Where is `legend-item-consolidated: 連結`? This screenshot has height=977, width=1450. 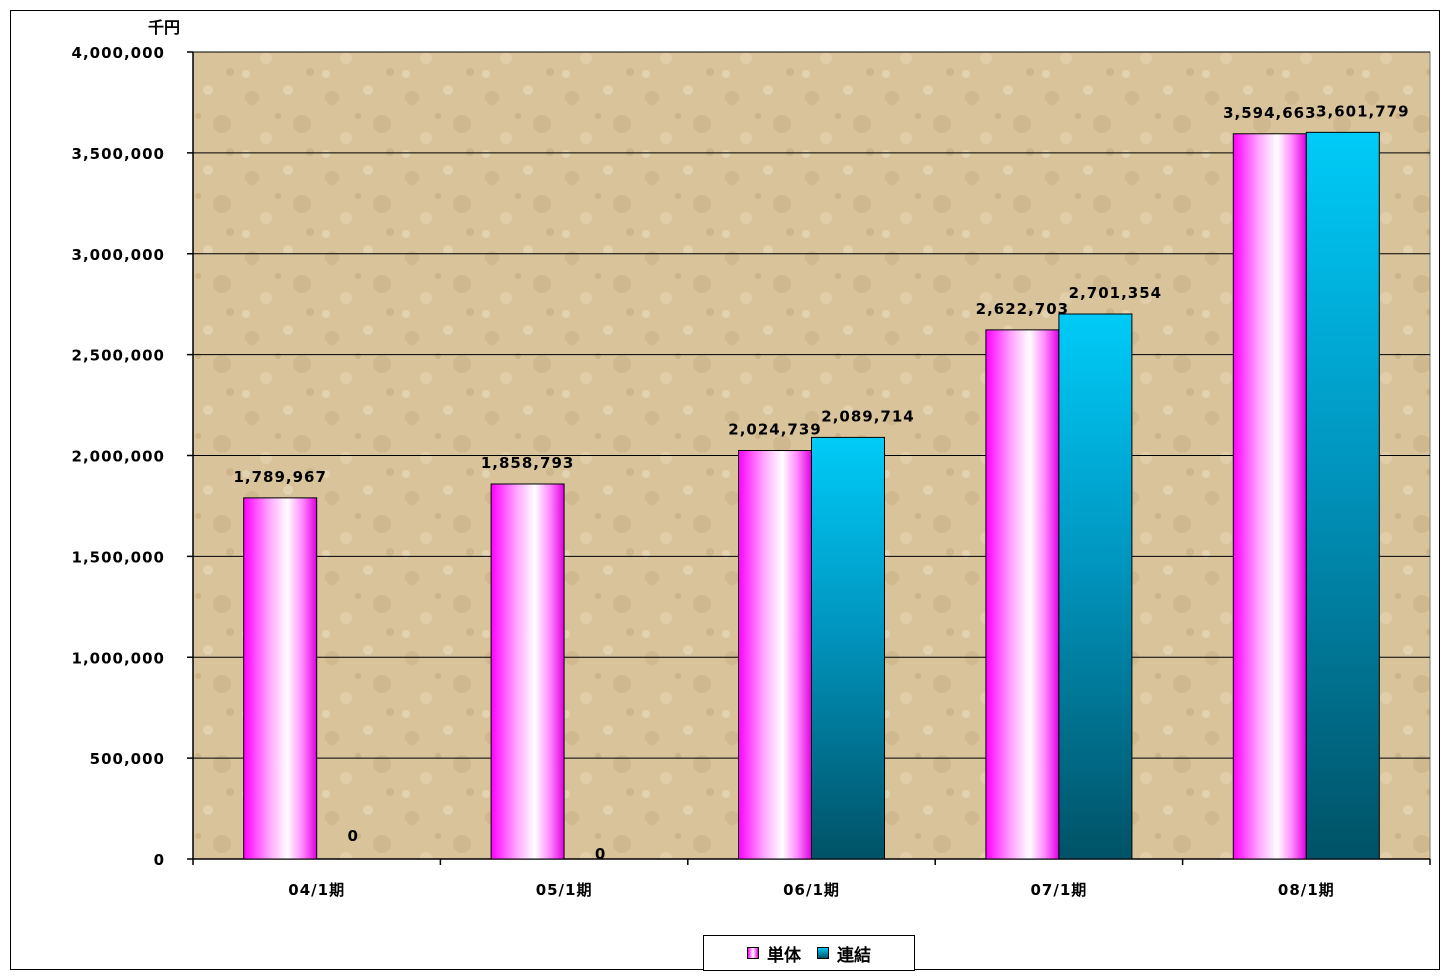
legend-item-consolidated: 連結 is located at coordinates (844, 953).